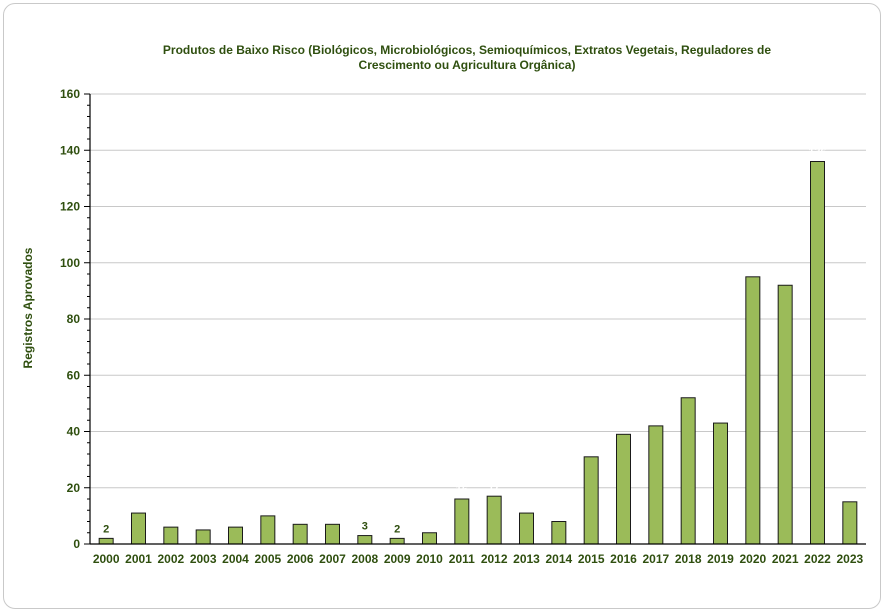 This screenshot has height=613, width=886. What do you see at coordinates (235, 559) in the screenshot?
I see `x-tick-label: 2004` at bounding box center [235, 559].